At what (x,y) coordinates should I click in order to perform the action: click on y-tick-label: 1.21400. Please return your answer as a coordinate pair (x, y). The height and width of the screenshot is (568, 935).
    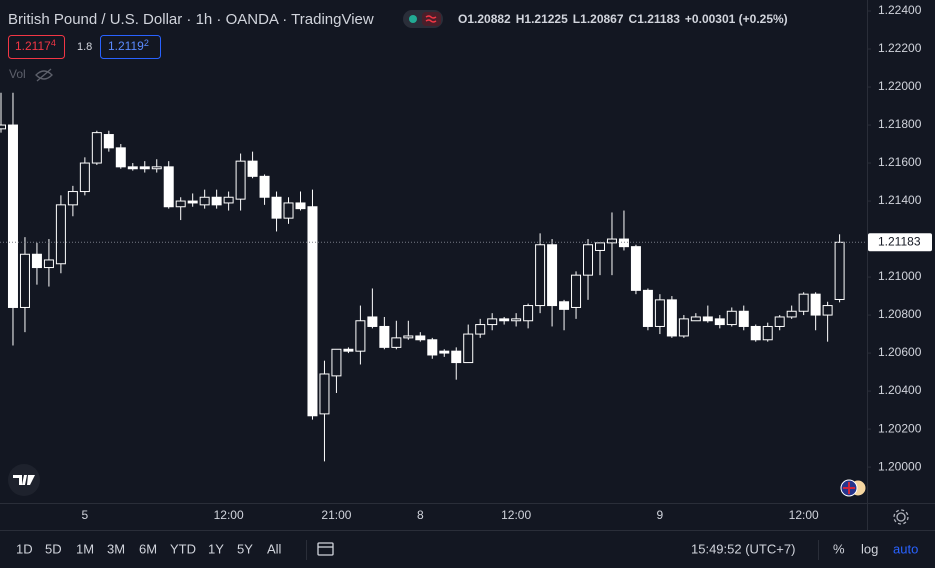
    Looking at the image, I should click on (900, 200).